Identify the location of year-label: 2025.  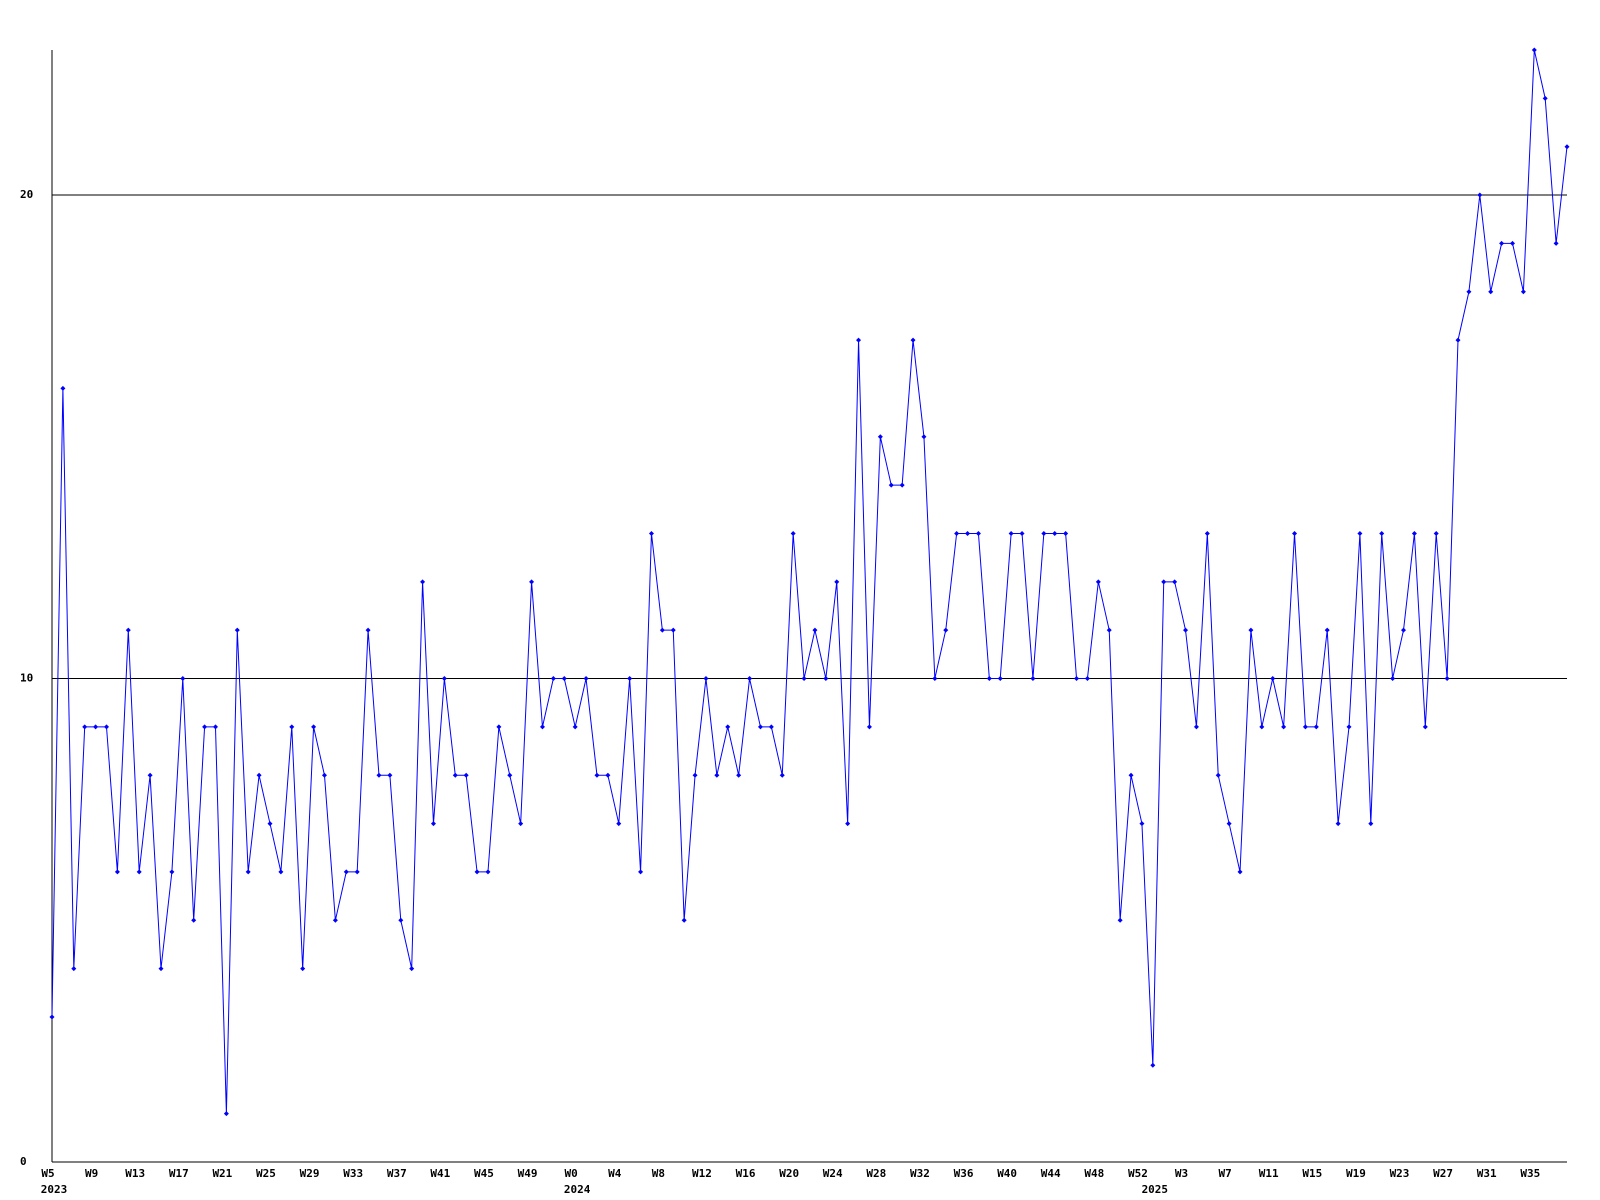
(1155, 1189).